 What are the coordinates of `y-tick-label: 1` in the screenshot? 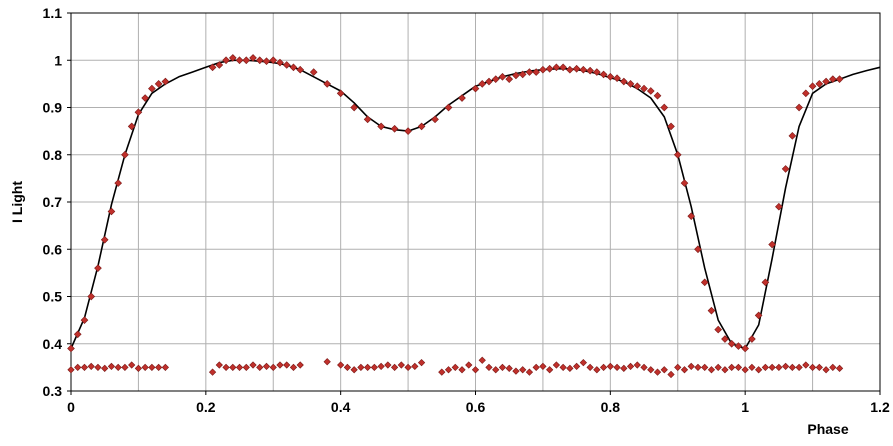 It's located at (58, 60).